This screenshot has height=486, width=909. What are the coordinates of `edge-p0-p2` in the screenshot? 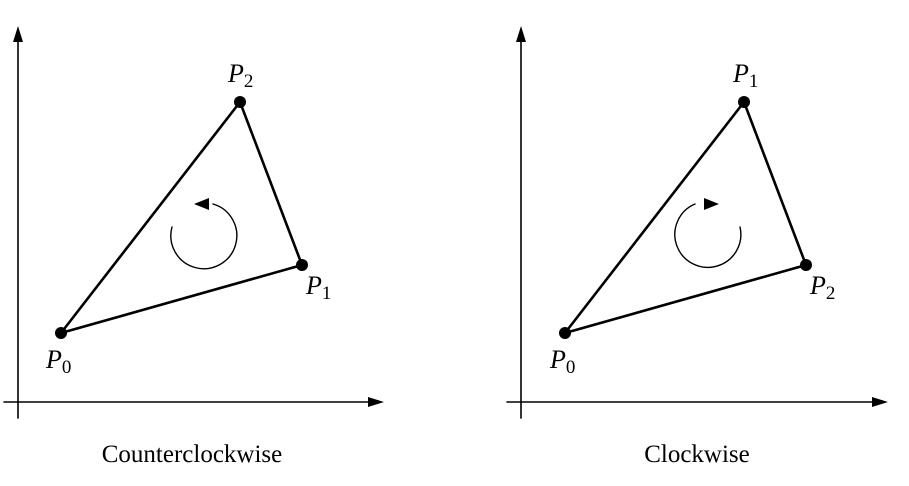 It's located at (685, 299).